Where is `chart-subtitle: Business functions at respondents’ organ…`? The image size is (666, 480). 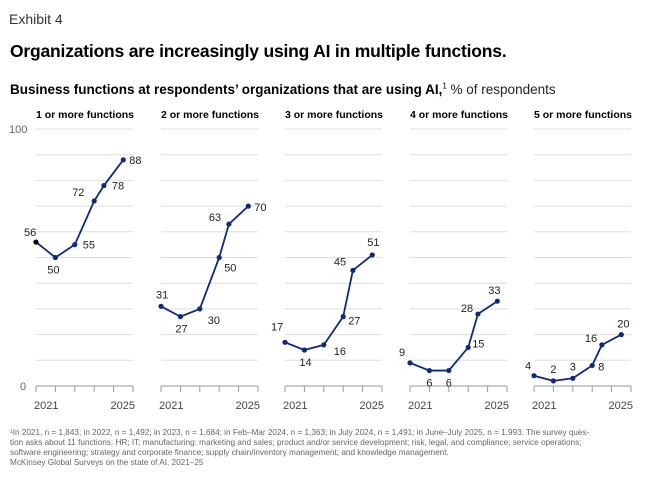 chart-subtitle: Business functions at respondents’ organ… is located at coordinates (283, 89).